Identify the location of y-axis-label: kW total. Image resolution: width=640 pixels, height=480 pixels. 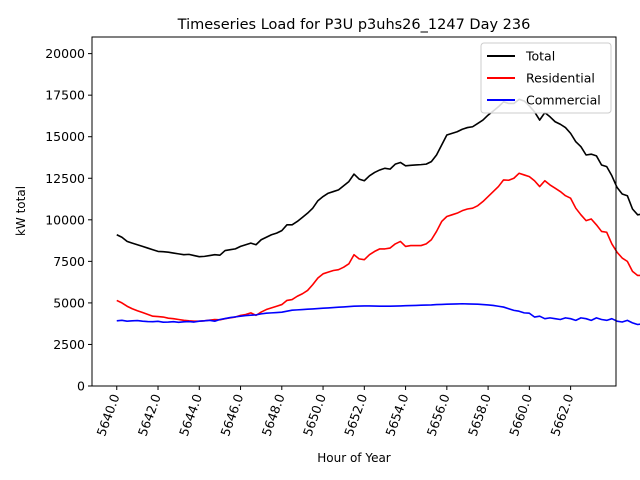
(21, 211).